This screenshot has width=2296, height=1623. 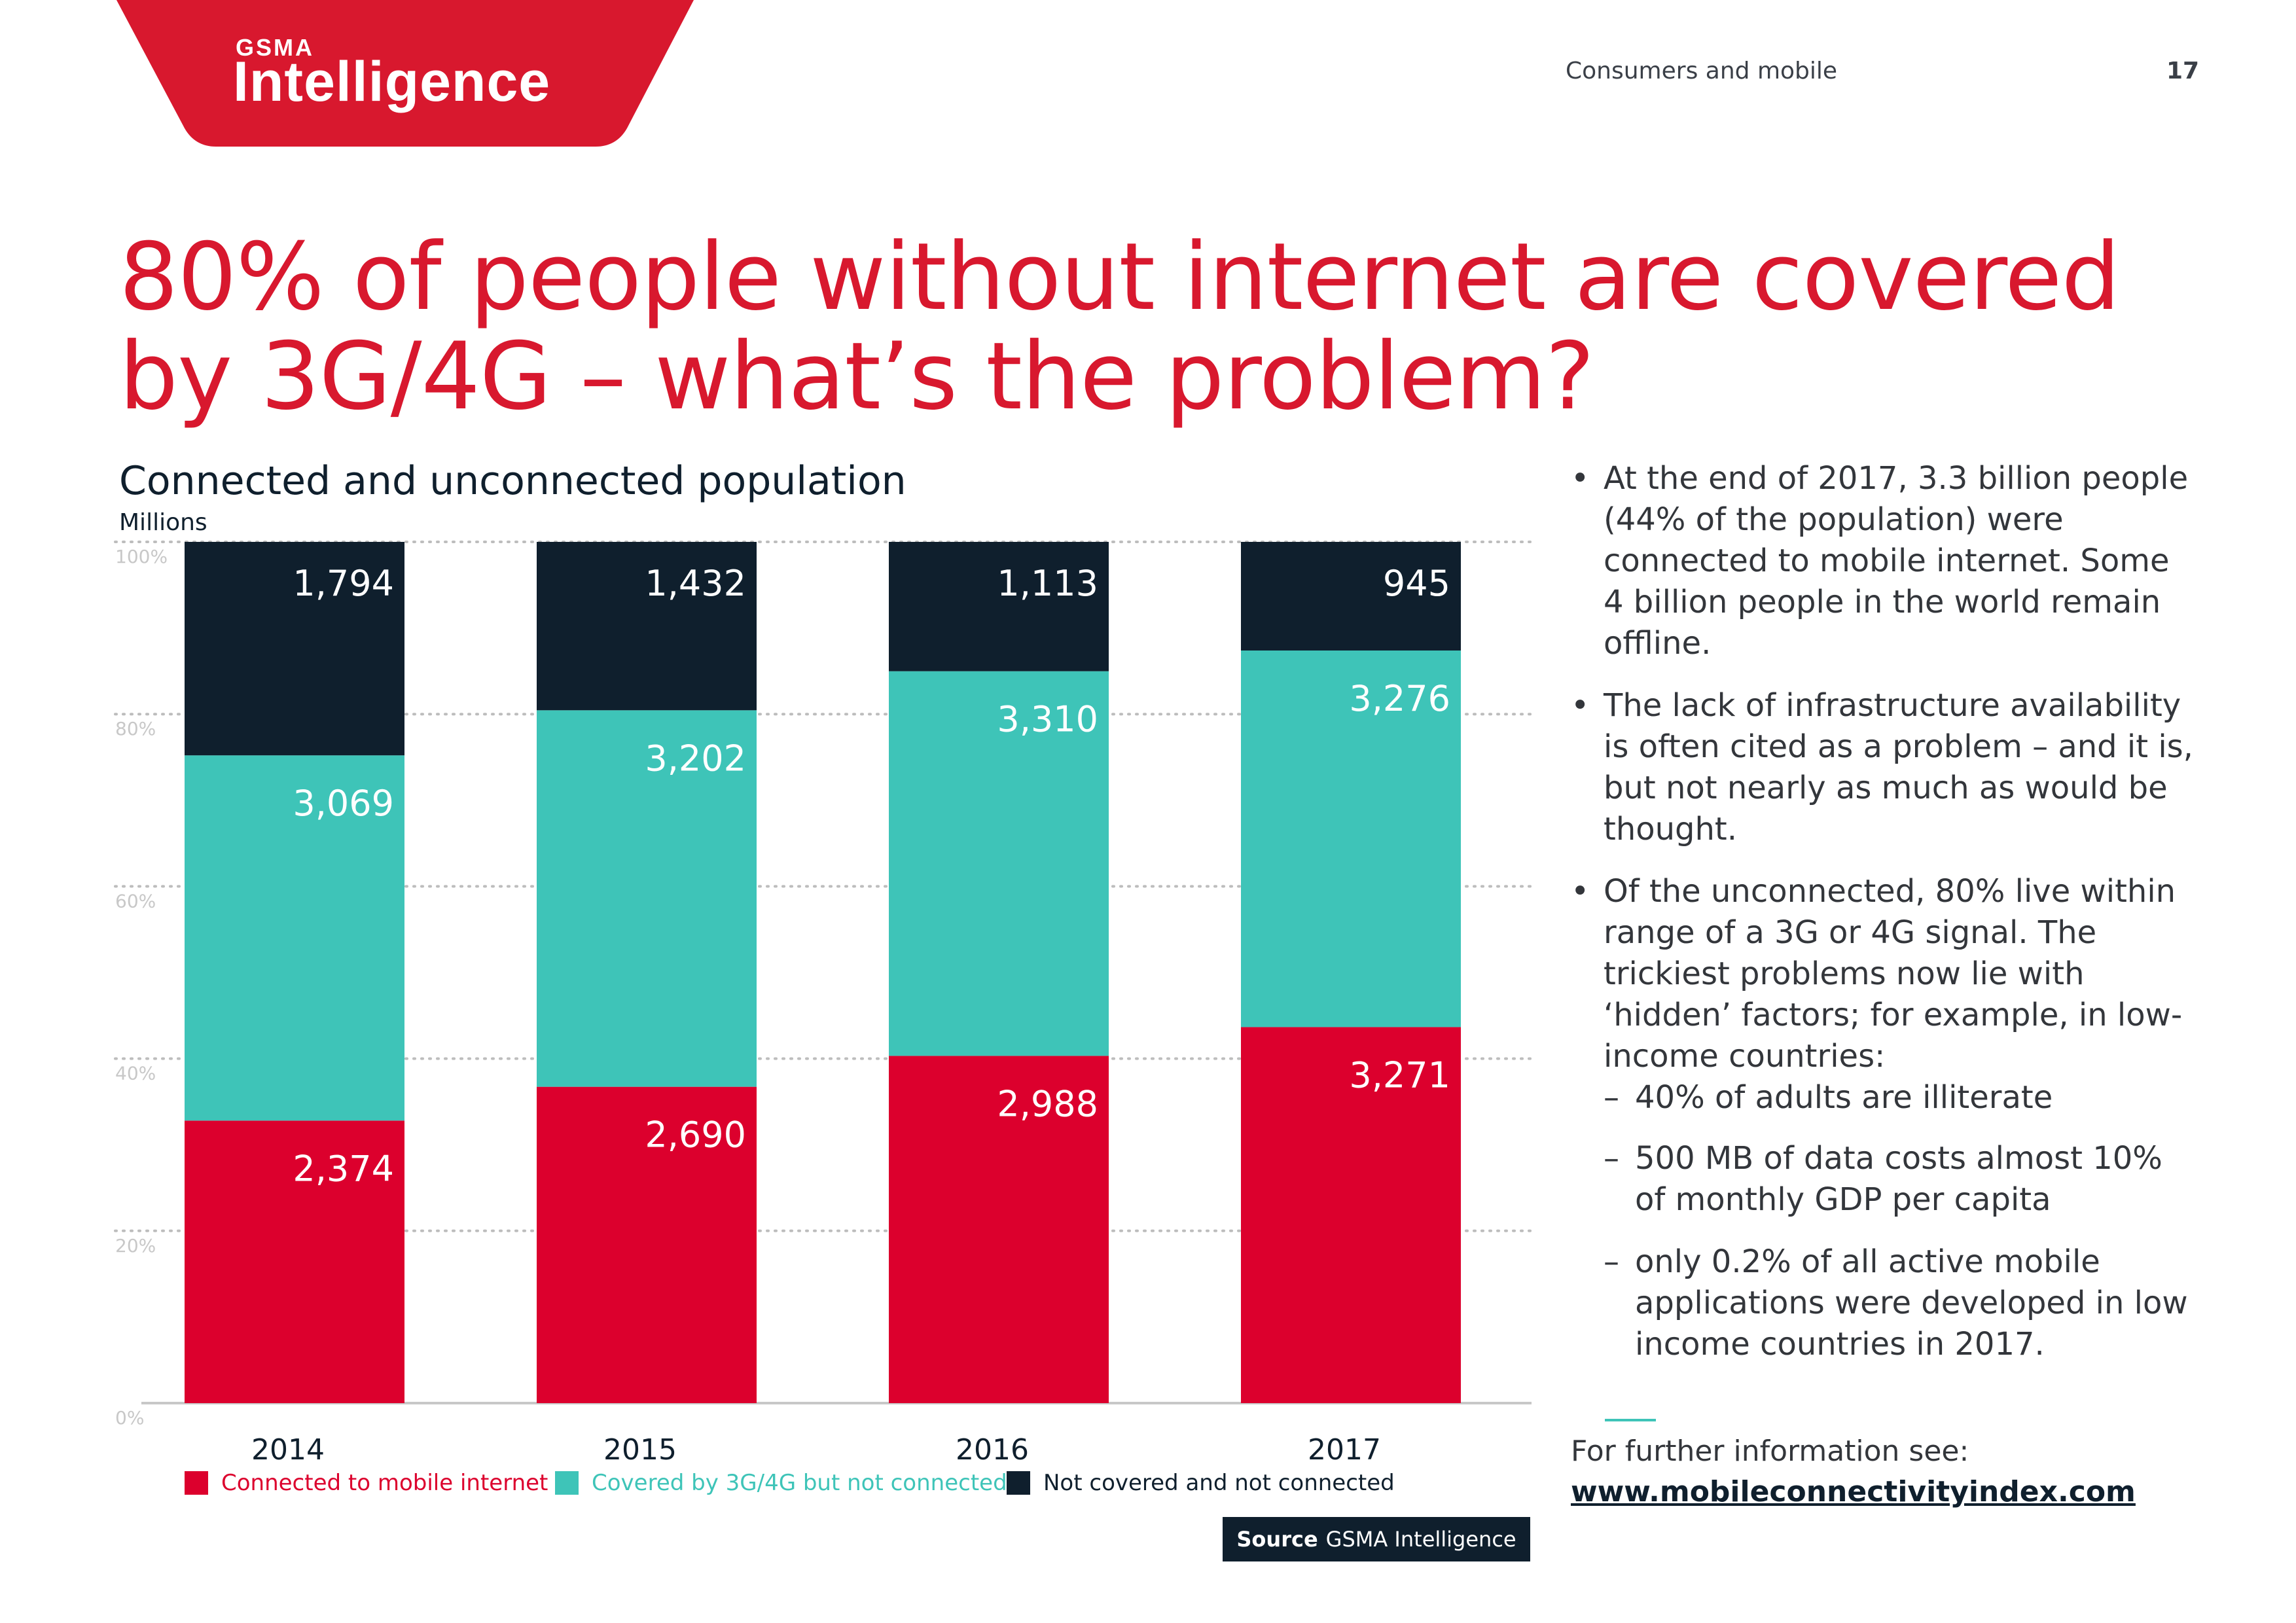 What do you see at coordinates (695, 759) in the screenshot?
I see `data-label: 3,202` at bounding box center [695, 759].